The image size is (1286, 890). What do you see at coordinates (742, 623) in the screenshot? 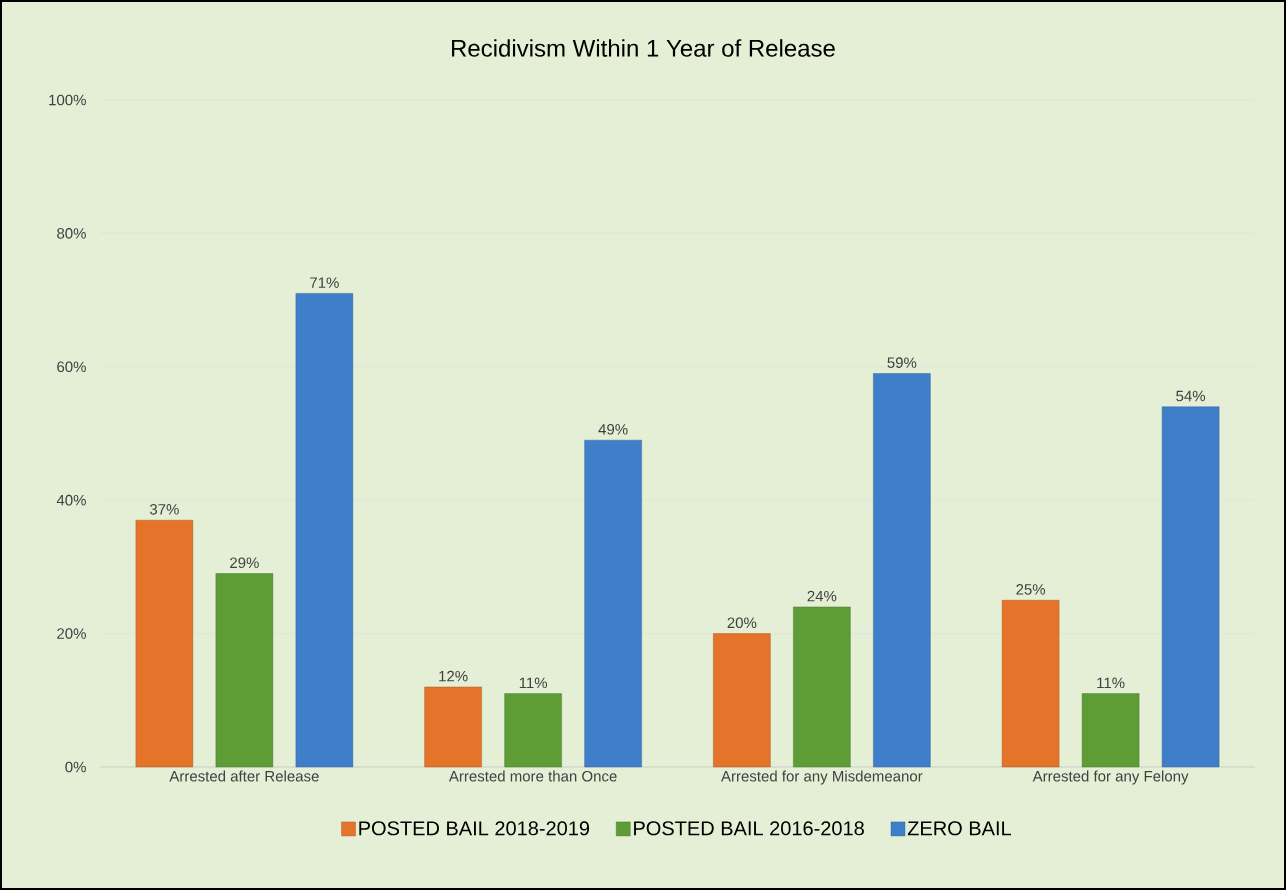
I see `data-label: 20%` at bounding box center [742, 623].